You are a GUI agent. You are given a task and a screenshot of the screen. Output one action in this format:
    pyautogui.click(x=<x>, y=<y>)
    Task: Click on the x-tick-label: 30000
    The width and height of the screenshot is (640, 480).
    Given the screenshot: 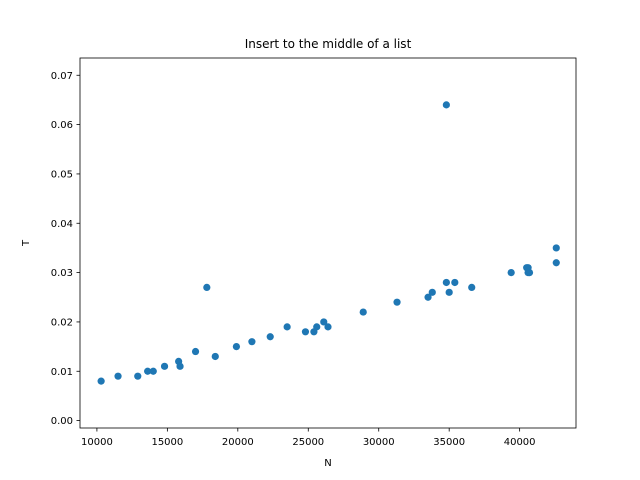 What is the action you would take?
    pyautogui.click(x=379, y=442)
    